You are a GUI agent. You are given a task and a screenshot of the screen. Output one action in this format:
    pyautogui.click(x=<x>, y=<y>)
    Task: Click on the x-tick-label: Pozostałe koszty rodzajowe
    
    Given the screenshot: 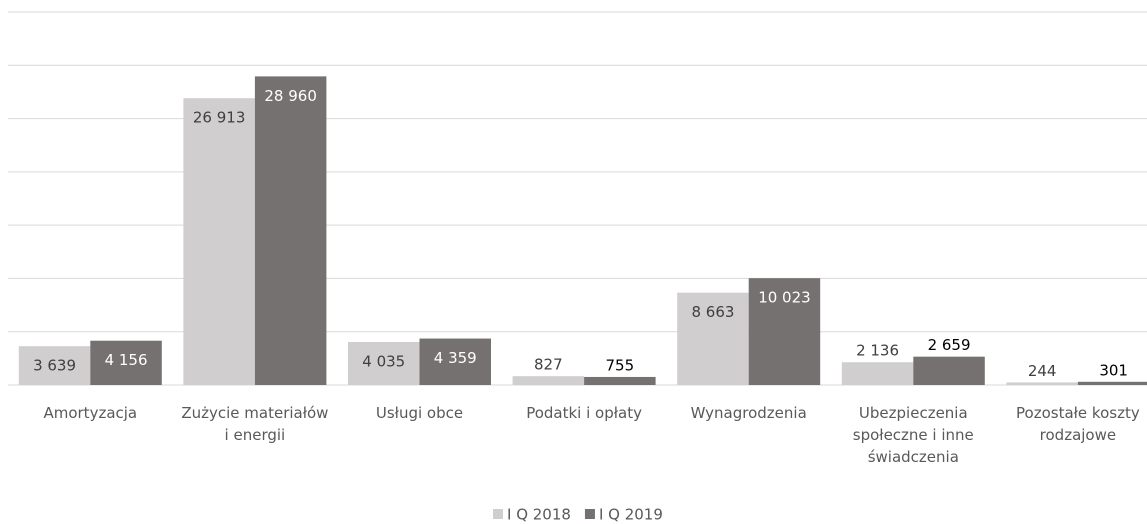 What is the action you would take?
    pyautogui.click(x=1078, y=424)
    